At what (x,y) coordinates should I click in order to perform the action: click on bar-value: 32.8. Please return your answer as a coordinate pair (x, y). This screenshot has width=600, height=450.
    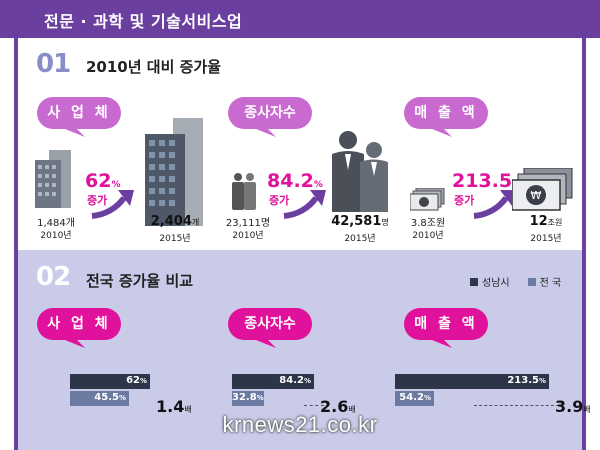
    Looking at the image, I should click on (244, 397).